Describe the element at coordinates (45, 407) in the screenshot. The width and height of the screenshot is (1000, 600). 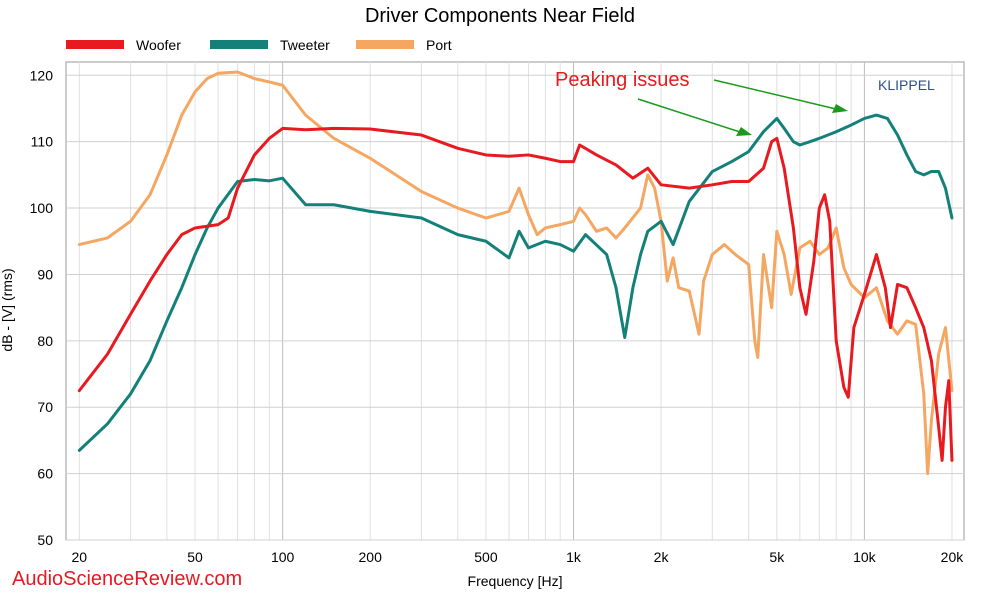
I see `y-tick-label: 70` at that location.